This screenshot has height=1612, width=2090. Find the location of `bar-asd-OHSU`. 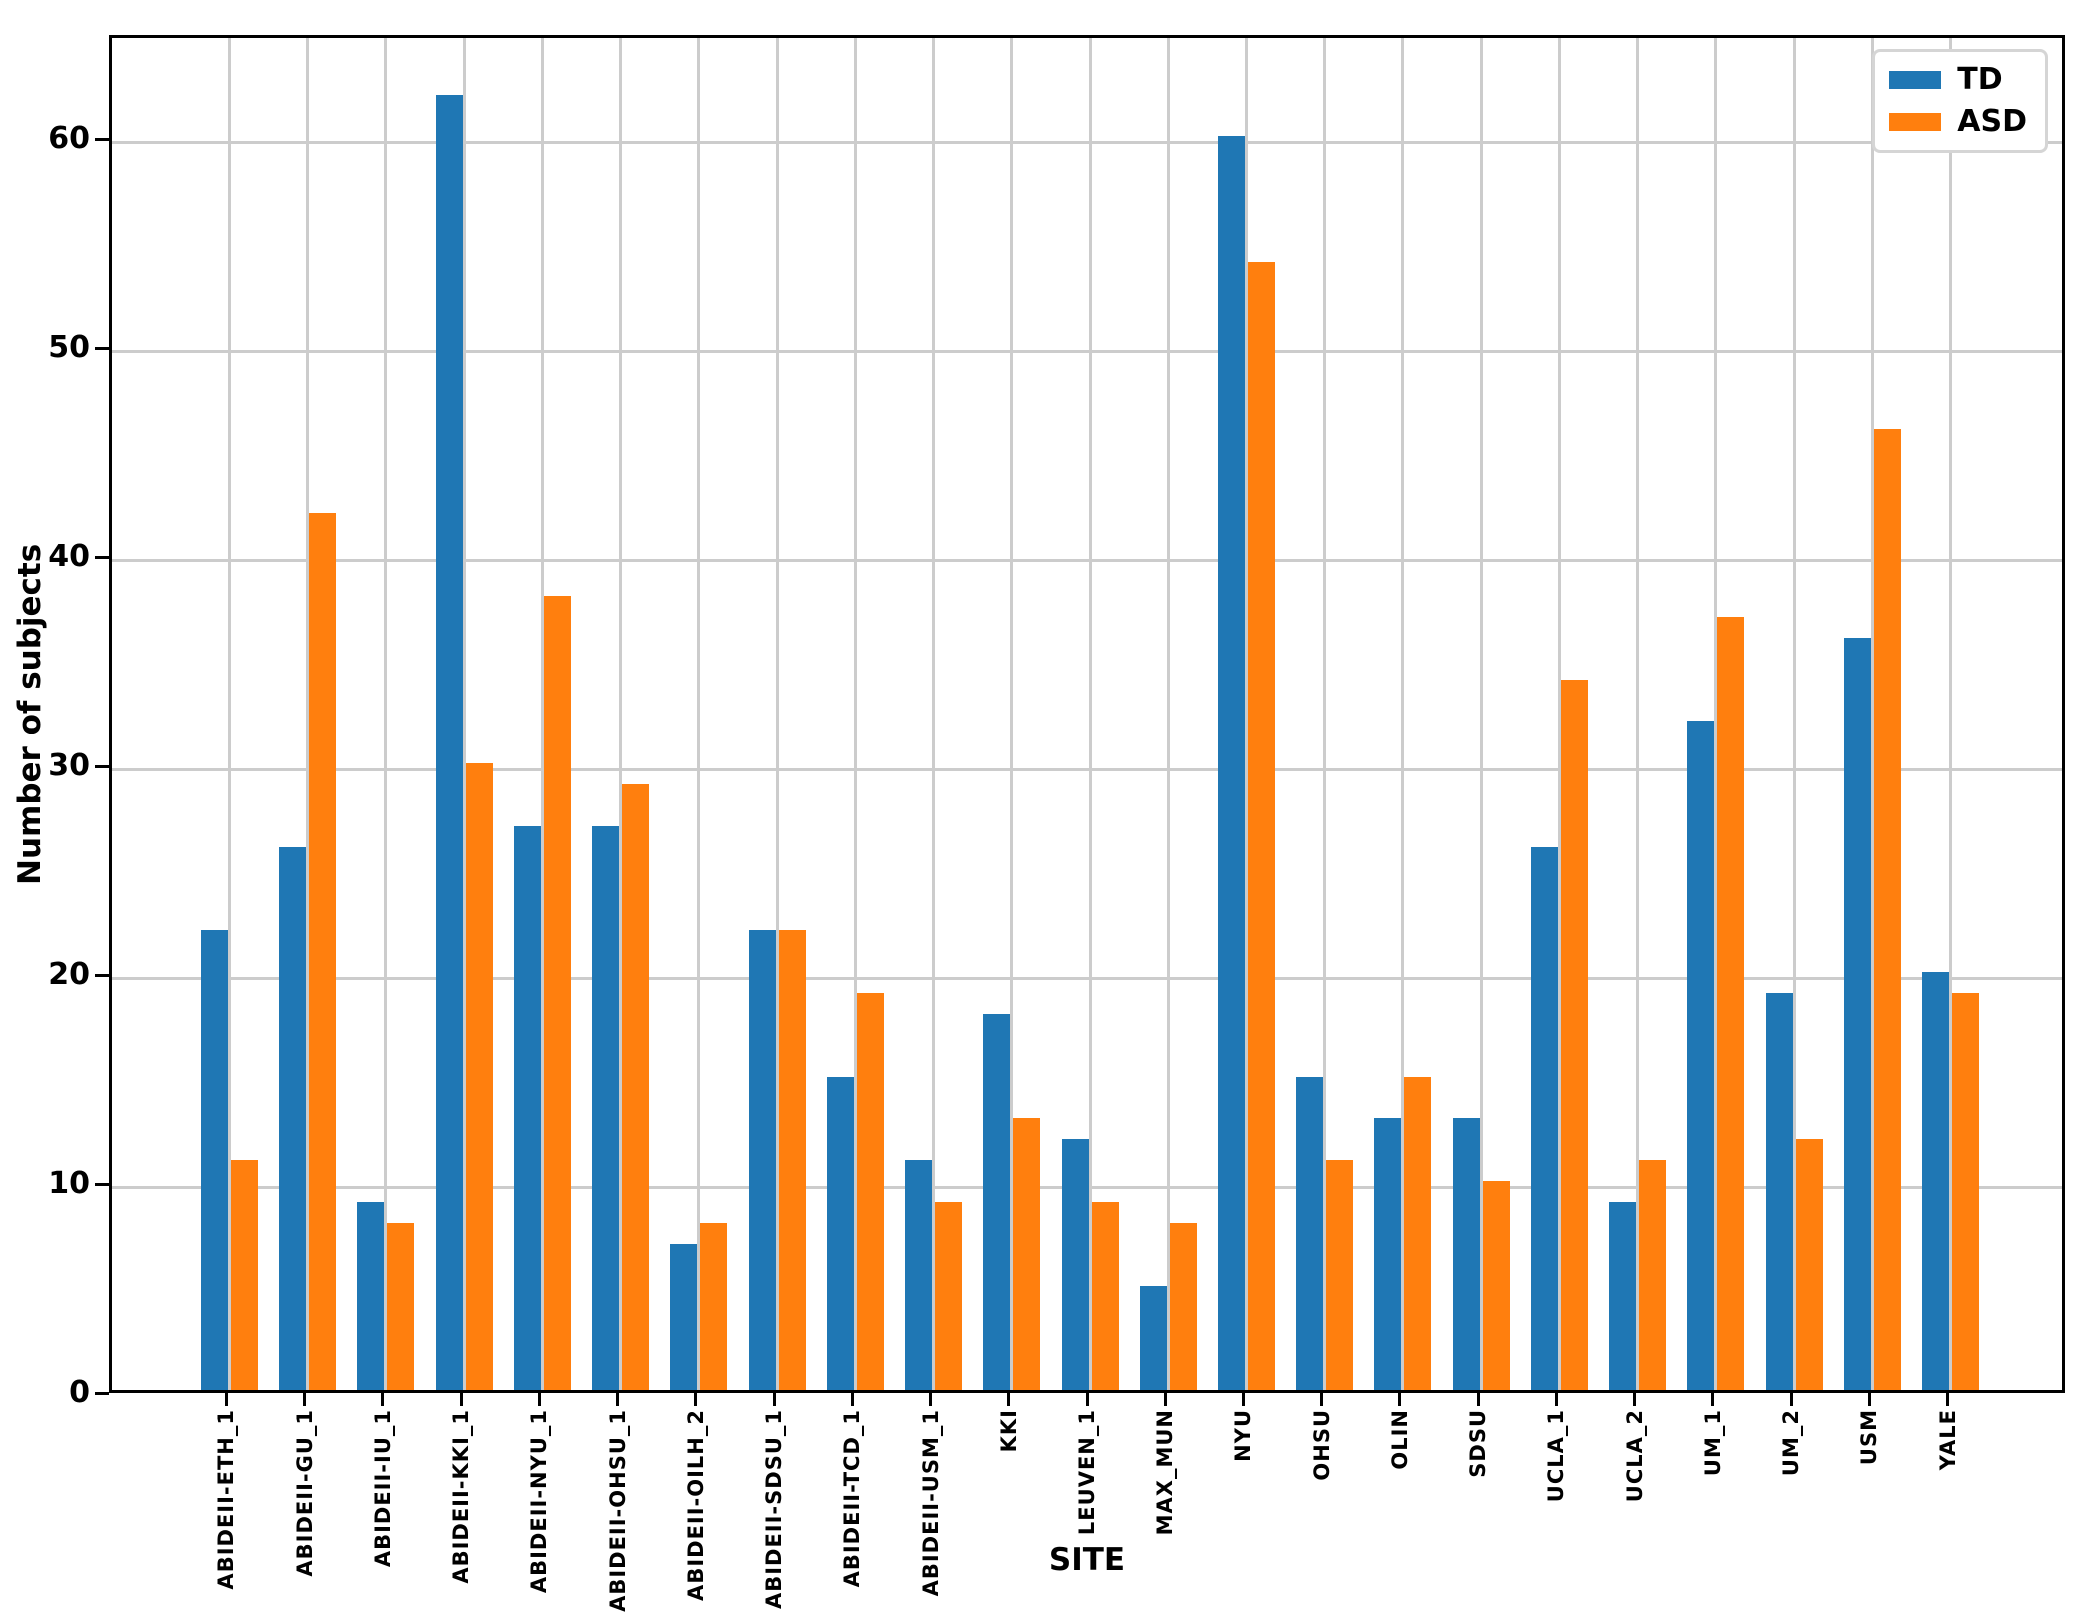

bar-asd-OHSU is located at coordinates (1340, 1275).